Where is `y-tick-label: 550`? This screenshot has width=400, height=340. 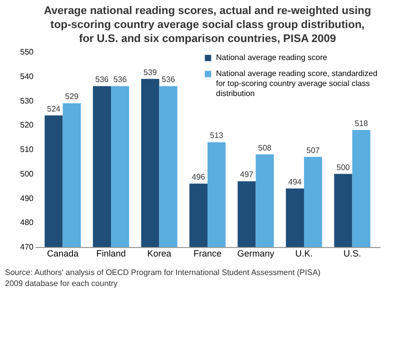
y-tick-label: 550 is located at coordinates (27, 52).